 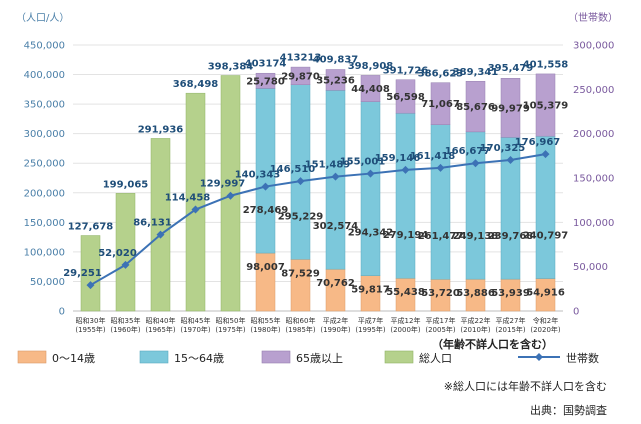 What do you see at coordinates (301, 320) in the screenshot?
I see `x-category-label: 昭和60年` at bounding box center [301, 320].